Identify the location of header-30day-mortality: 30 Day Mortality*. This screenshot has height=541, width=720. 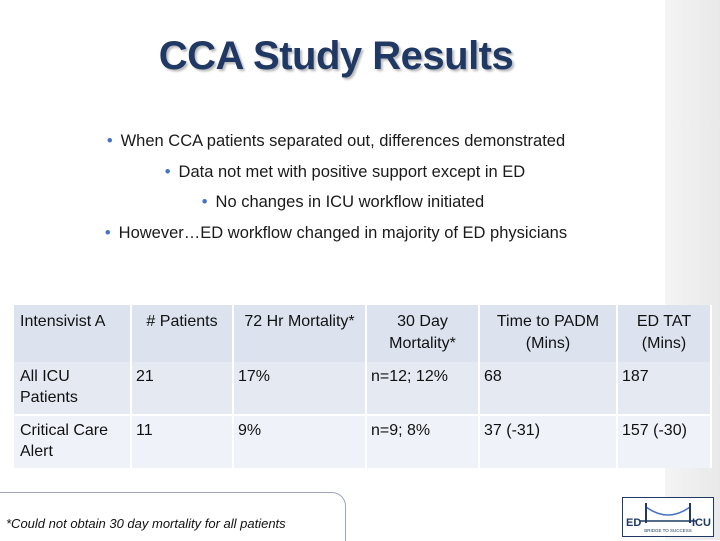
(423, 333).